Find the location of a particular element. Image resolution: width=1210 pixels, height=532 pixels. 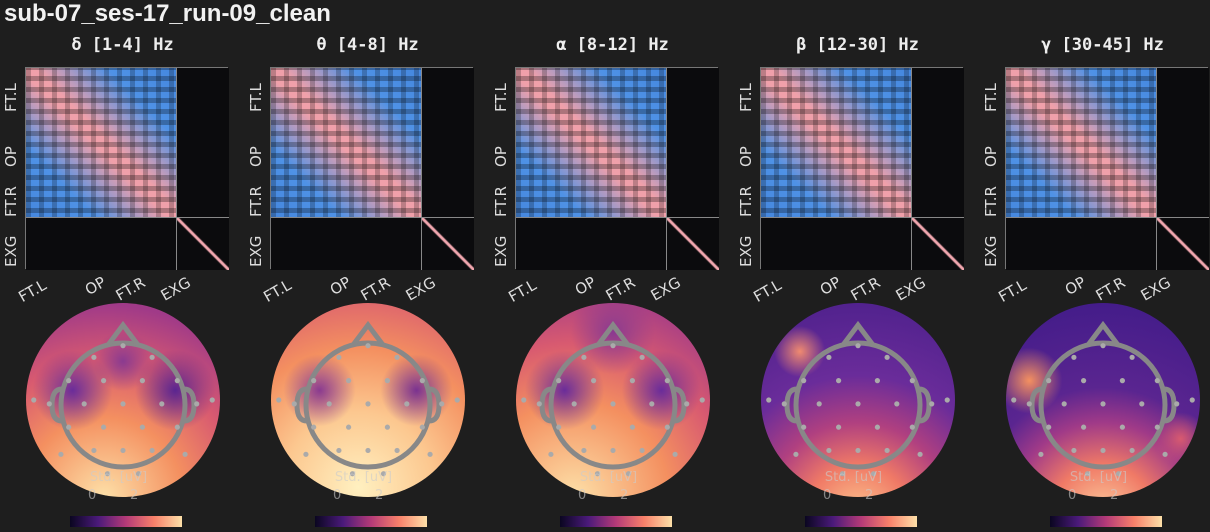

panel-title: γ [30-45] Hz is located at coordinates (1102, 45).